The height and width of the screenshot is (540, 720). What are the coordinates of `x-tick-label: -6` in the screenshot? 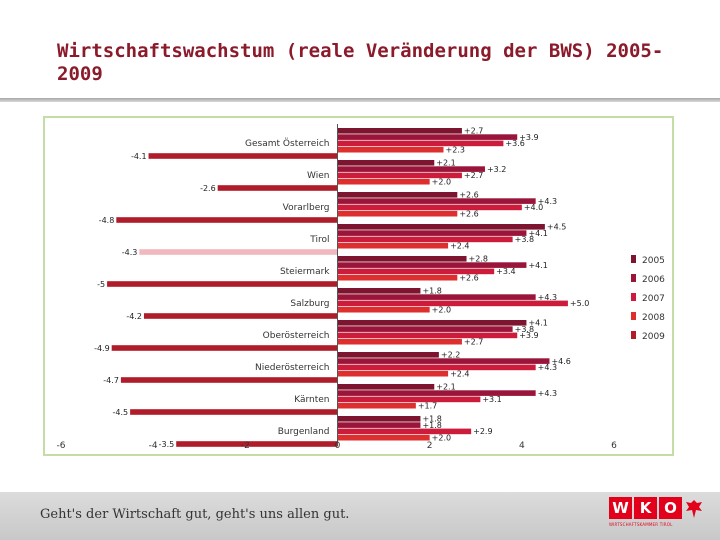 It's located at (61, 446).